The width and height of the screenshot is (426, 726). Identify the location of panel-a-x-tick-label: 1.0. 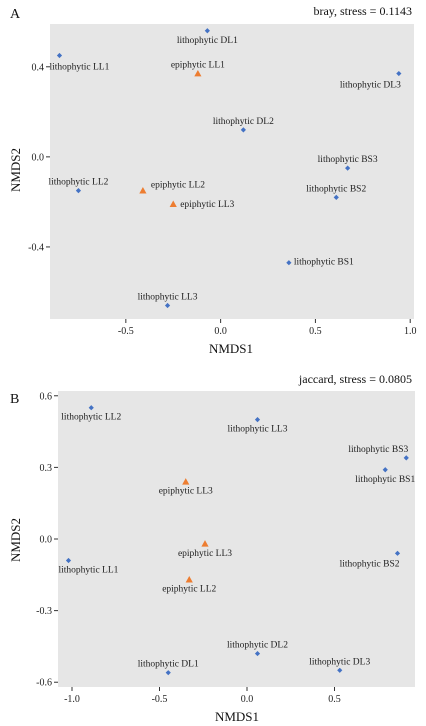
(410, 331).